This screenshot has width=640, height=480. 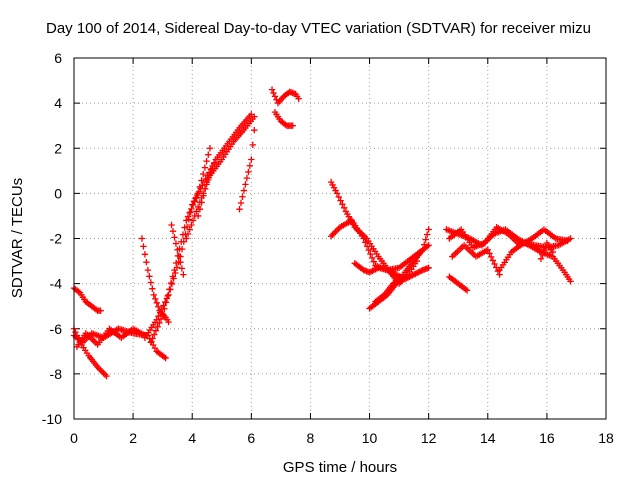 What do you see at coordinates (17, 238) in the screenshot?
I see `y-axis-label: SDTVAR / TECUs` at bounding box center [17, 238].